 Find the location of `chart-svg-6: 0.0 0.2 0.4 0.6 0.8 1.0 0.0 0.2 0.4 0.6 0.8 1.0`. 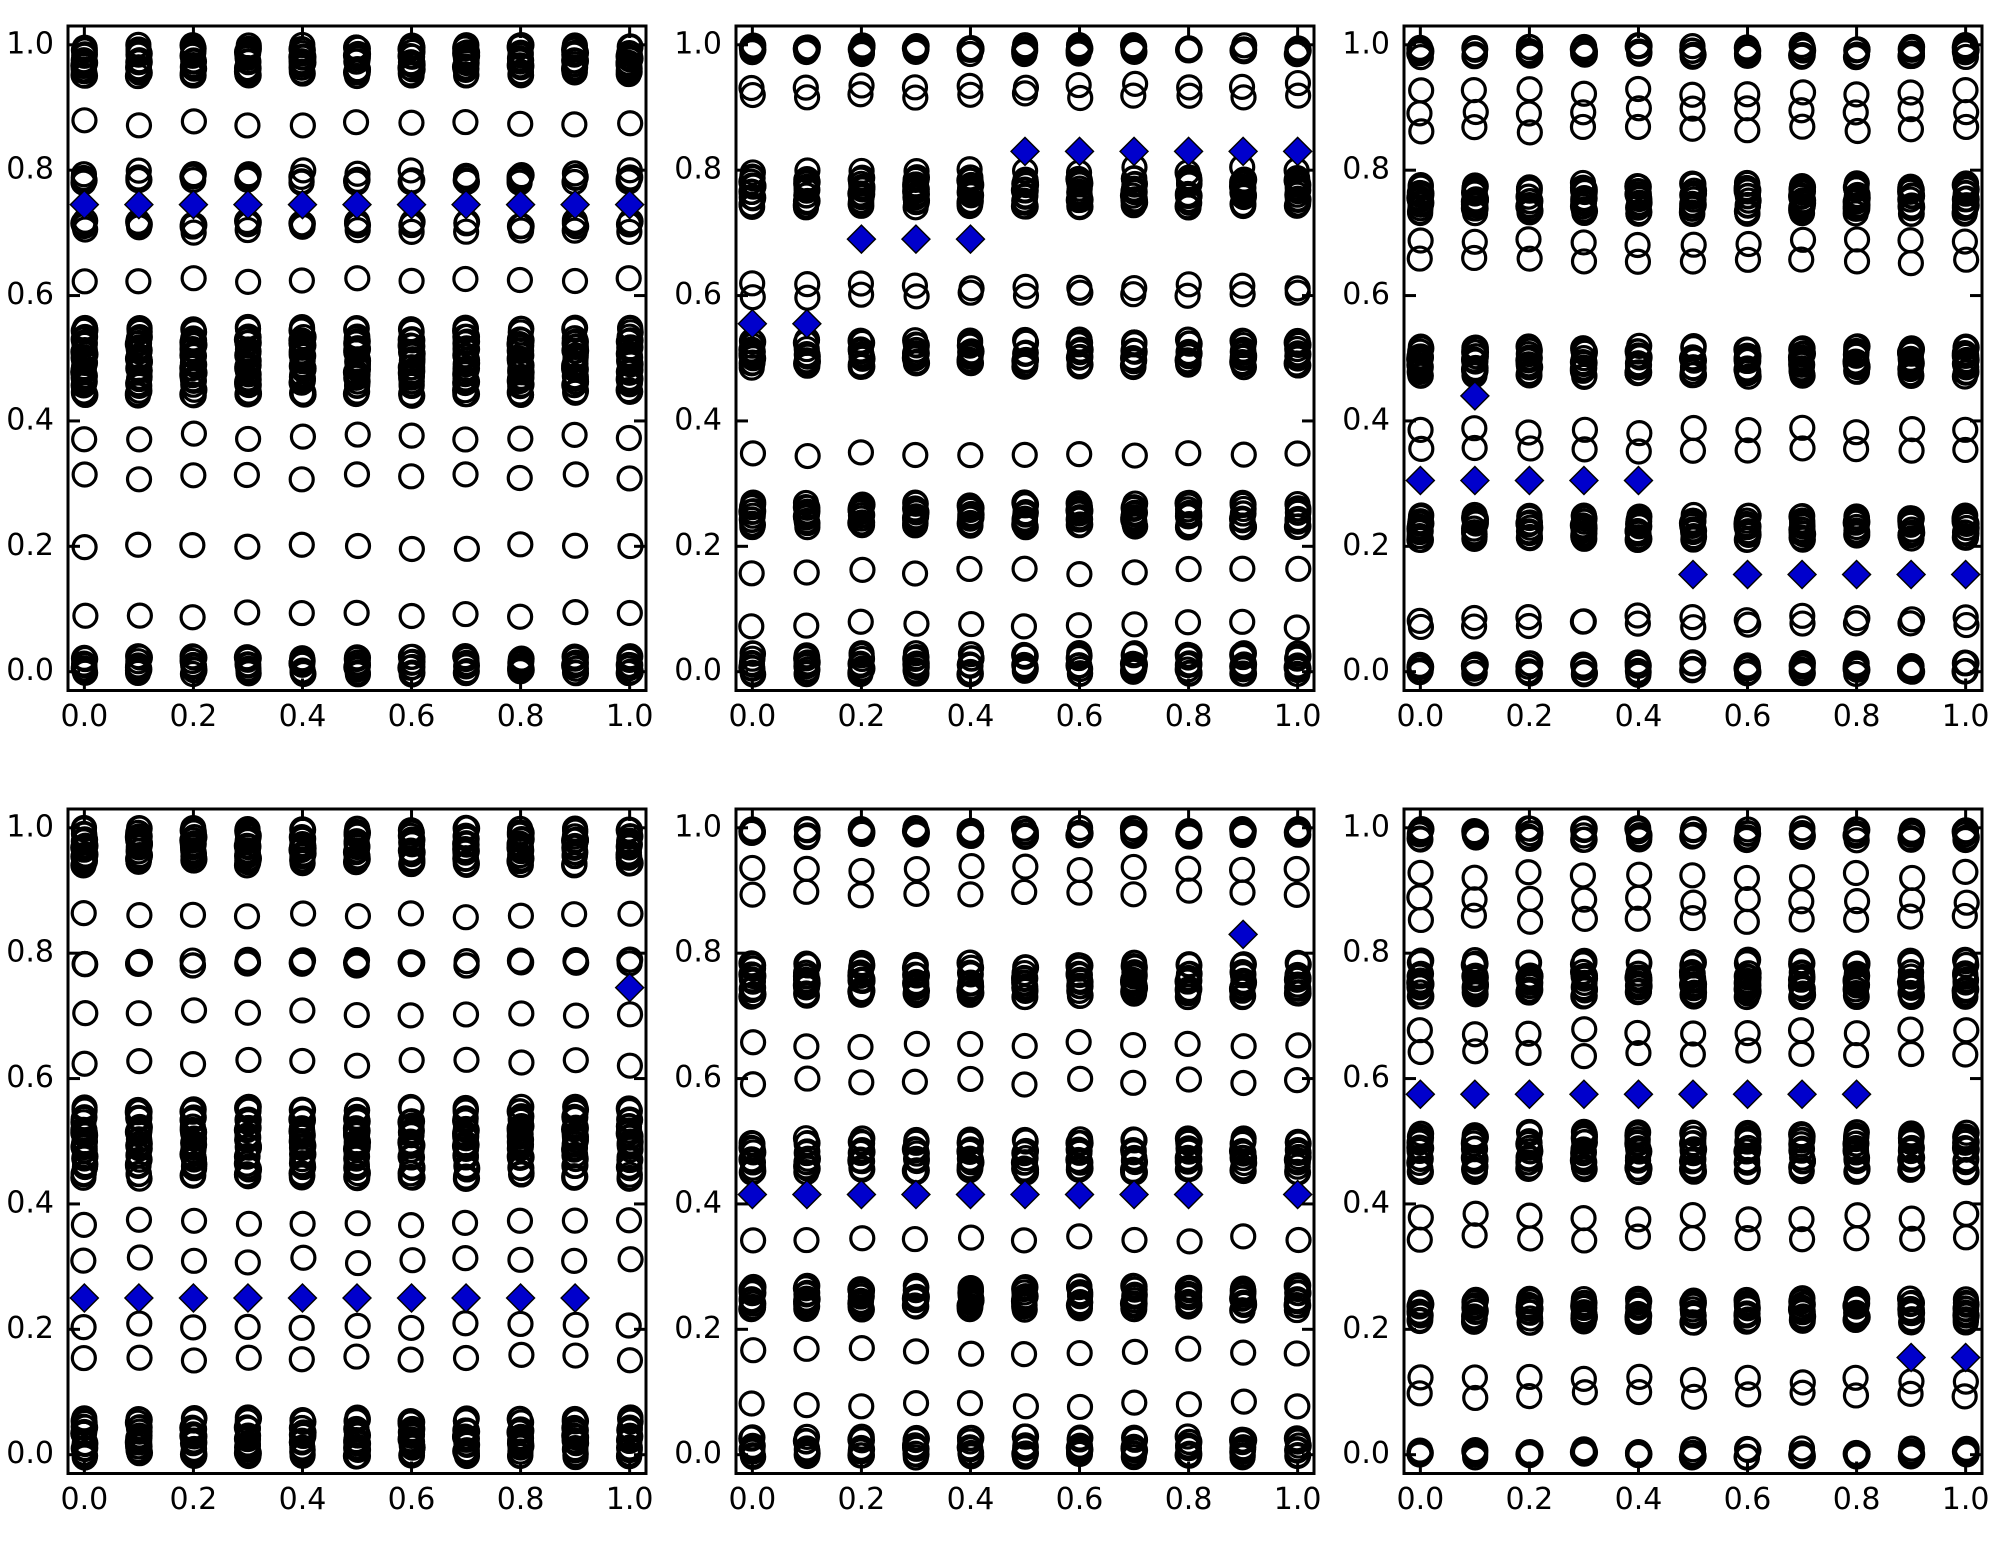

chart-svg-6: 0.0 0.2 0.4 0.6 0.8 1.0 0.0 0.2 0.4 0.6 0.8 1.0 is located at coordinates (1666, 1162).